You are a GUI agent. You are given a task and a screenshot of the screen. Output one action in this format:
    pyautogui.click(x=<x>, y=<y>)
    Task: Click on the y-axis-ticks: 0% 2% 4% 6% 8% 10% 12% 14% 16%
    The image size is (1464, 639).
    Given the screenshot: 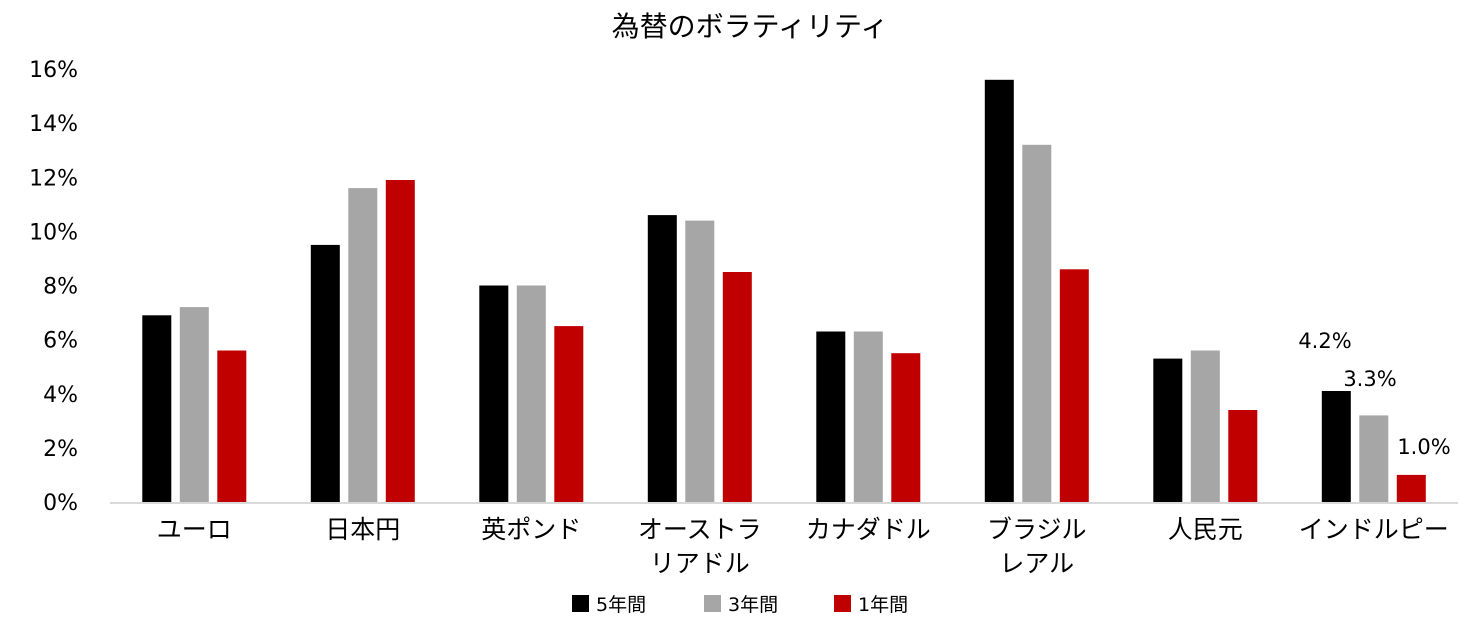 What is the action you would take?
    pyautogui.click(x=53, y=287)
    